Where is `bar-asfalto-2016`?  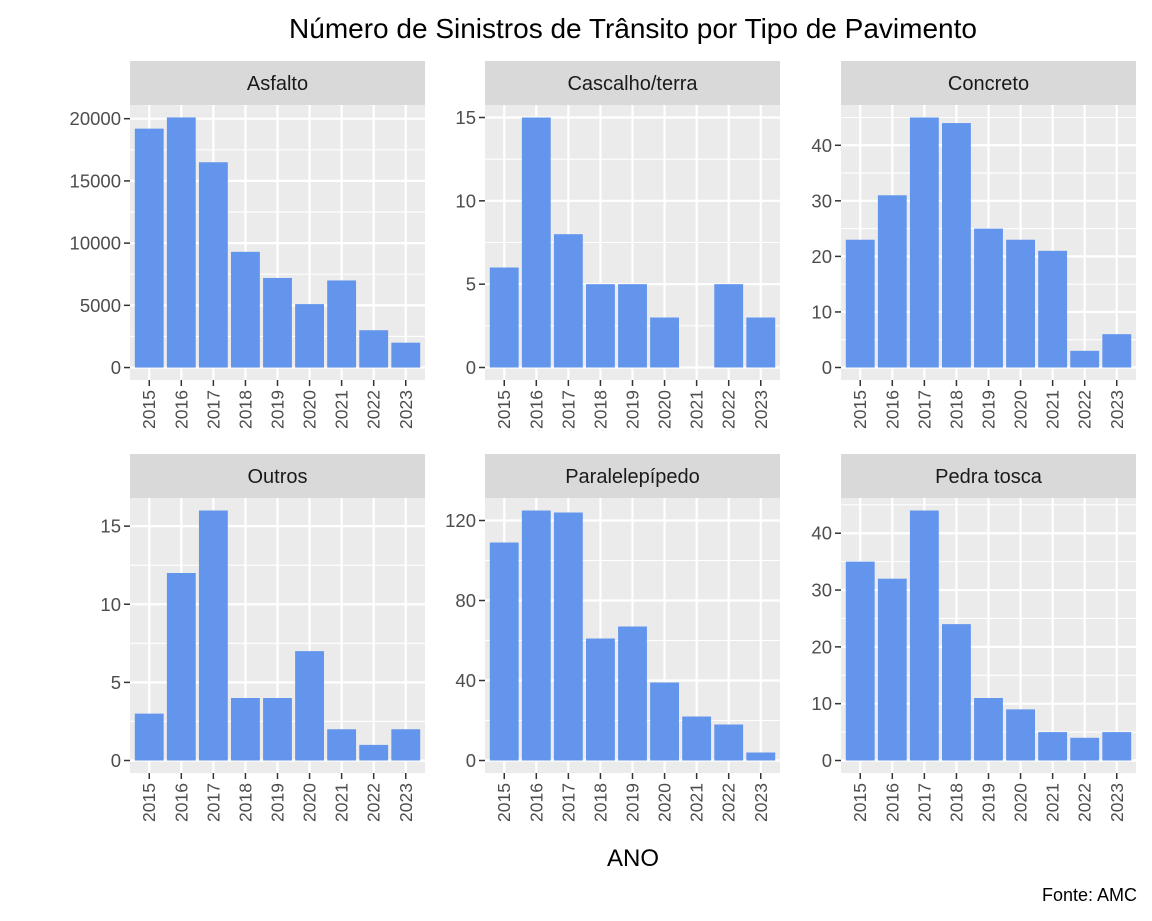
bar-asfalto-2016 is located at coordinates (181, 242).